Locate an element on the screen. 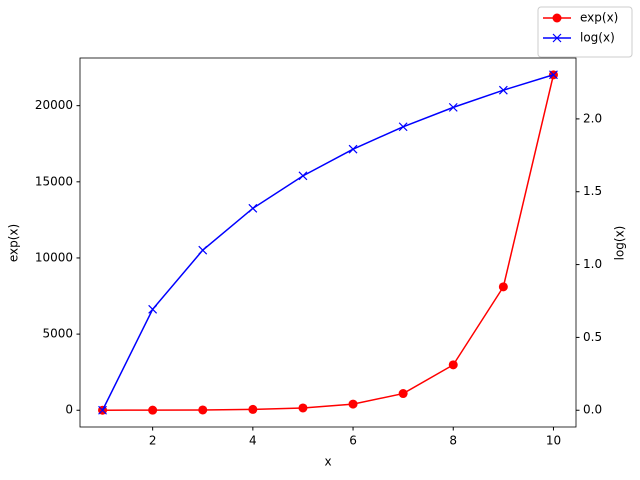 The image size is (640, 480). y2-tick-label: 0.5 is located at coordinates (592, 337).